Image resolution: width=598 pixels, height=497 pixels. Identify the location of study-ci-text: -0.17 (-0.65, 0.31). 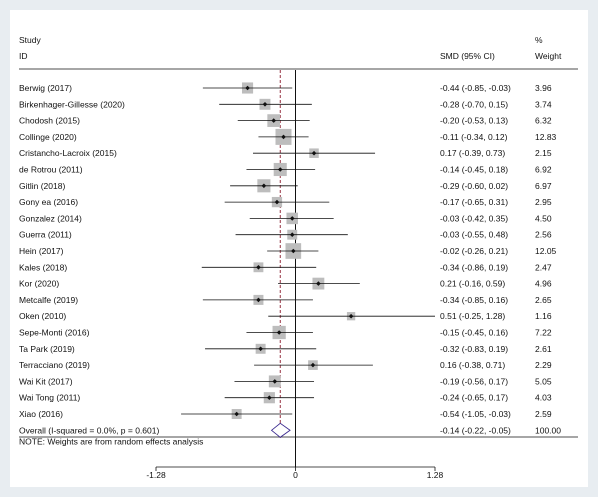
(474, 202).